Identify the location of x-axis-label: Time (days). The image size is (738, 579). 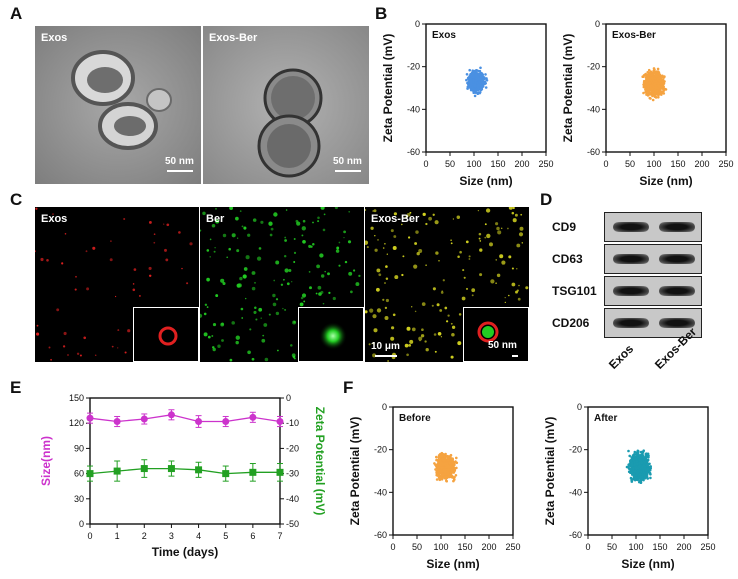
(185, 552).